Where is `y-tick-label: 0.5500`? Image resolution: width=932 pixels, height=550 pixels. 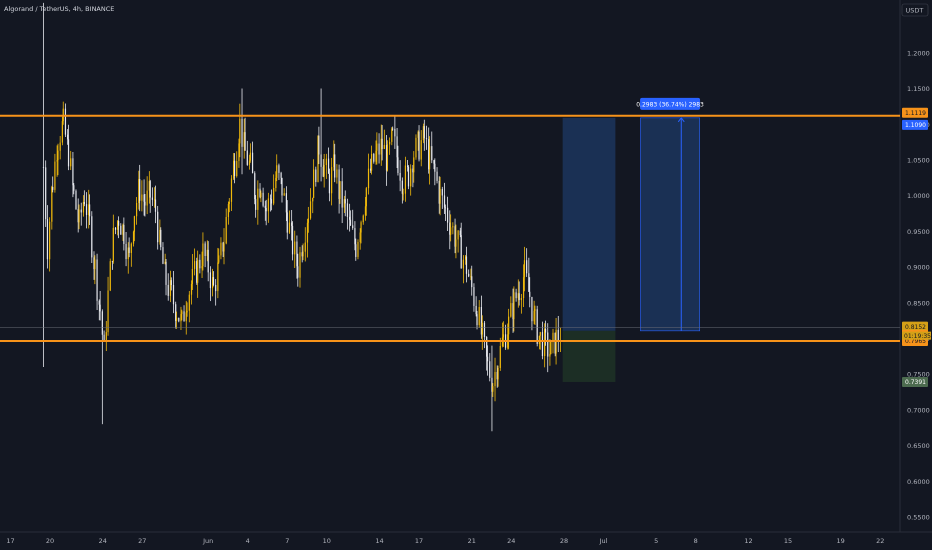 y-tick-label: 0.5500 is located at coordinates (918, 518).